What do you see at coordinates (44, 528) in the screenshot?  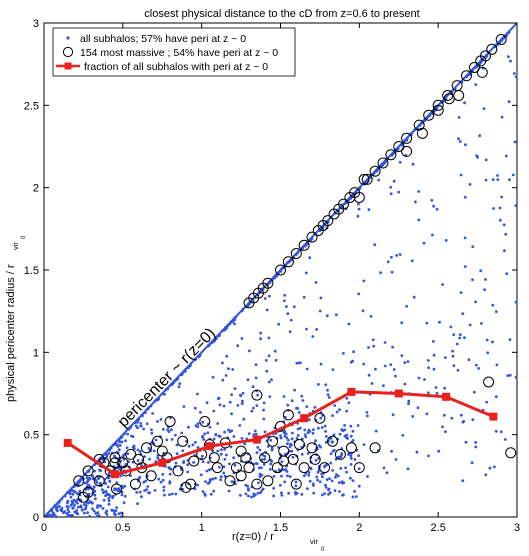 I see `x-tick-label: 0` at bounding box center [44, 528].